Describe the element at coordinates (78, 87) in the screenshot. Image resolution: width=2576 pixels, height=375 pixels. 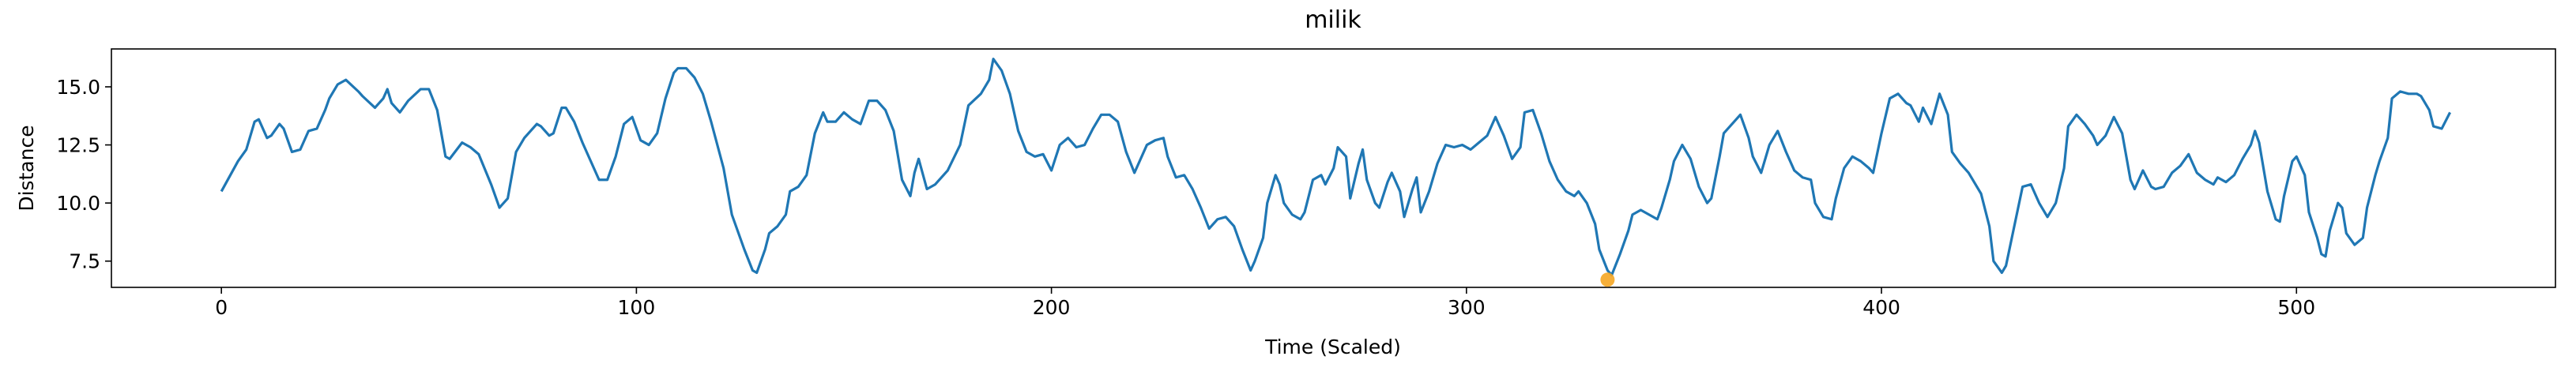
I see `y-tick-label: 15.0` at that location.